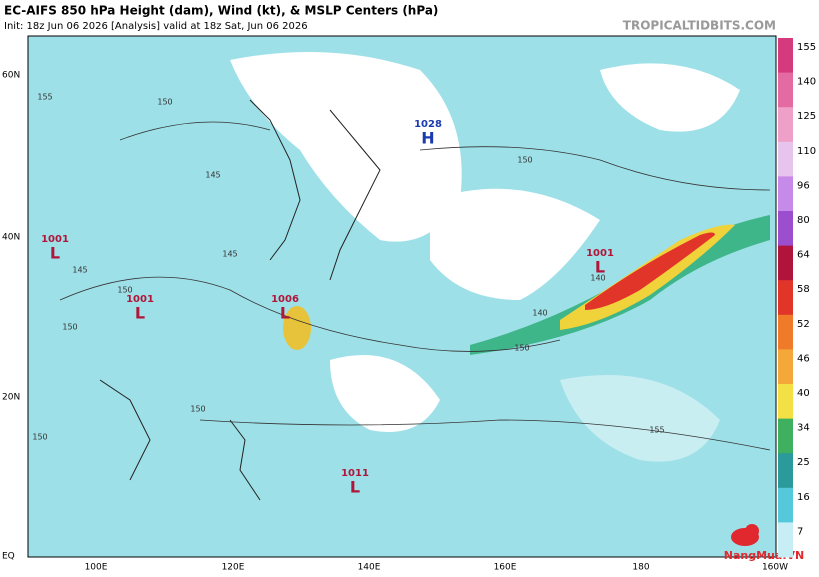 This screenshot has height=577, width=819. I want to click on colorbar-label: 46, so click(803, 358).